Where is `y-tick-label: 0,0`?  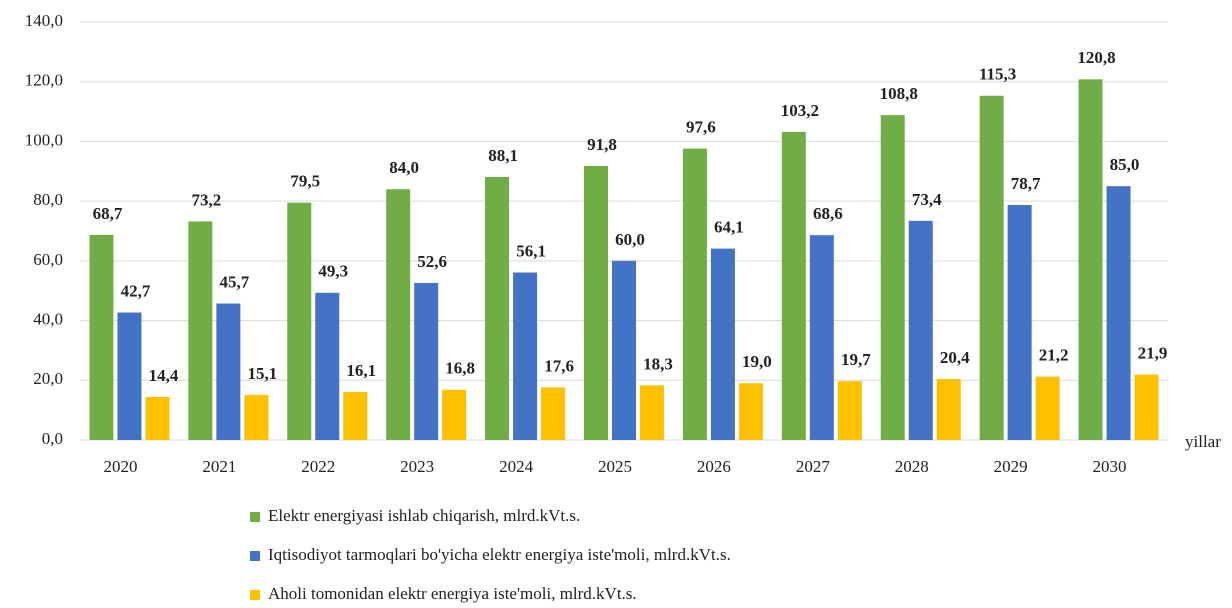
y-tick-label: 0,0 is located at coordinates (52, 438).